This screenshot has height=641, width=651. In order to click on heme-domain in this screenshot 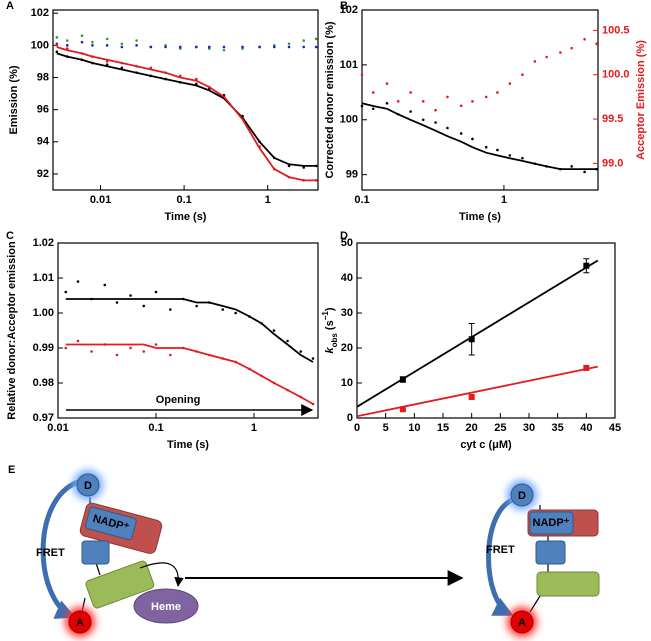, I will do `click(166, 606)`.